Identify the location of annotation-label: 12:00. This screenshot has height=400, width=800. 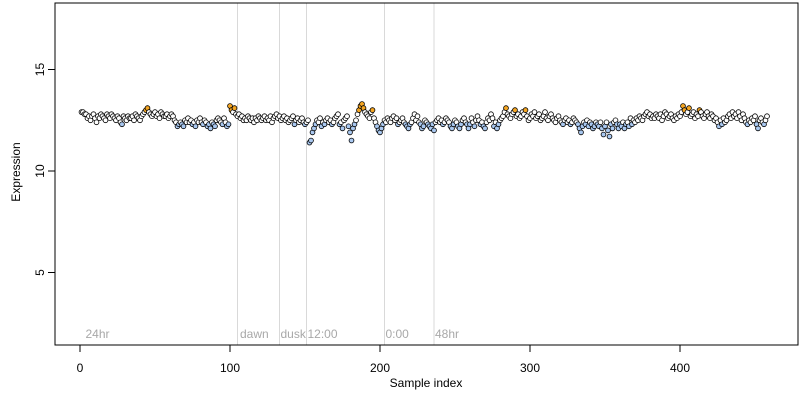
(323, 334).